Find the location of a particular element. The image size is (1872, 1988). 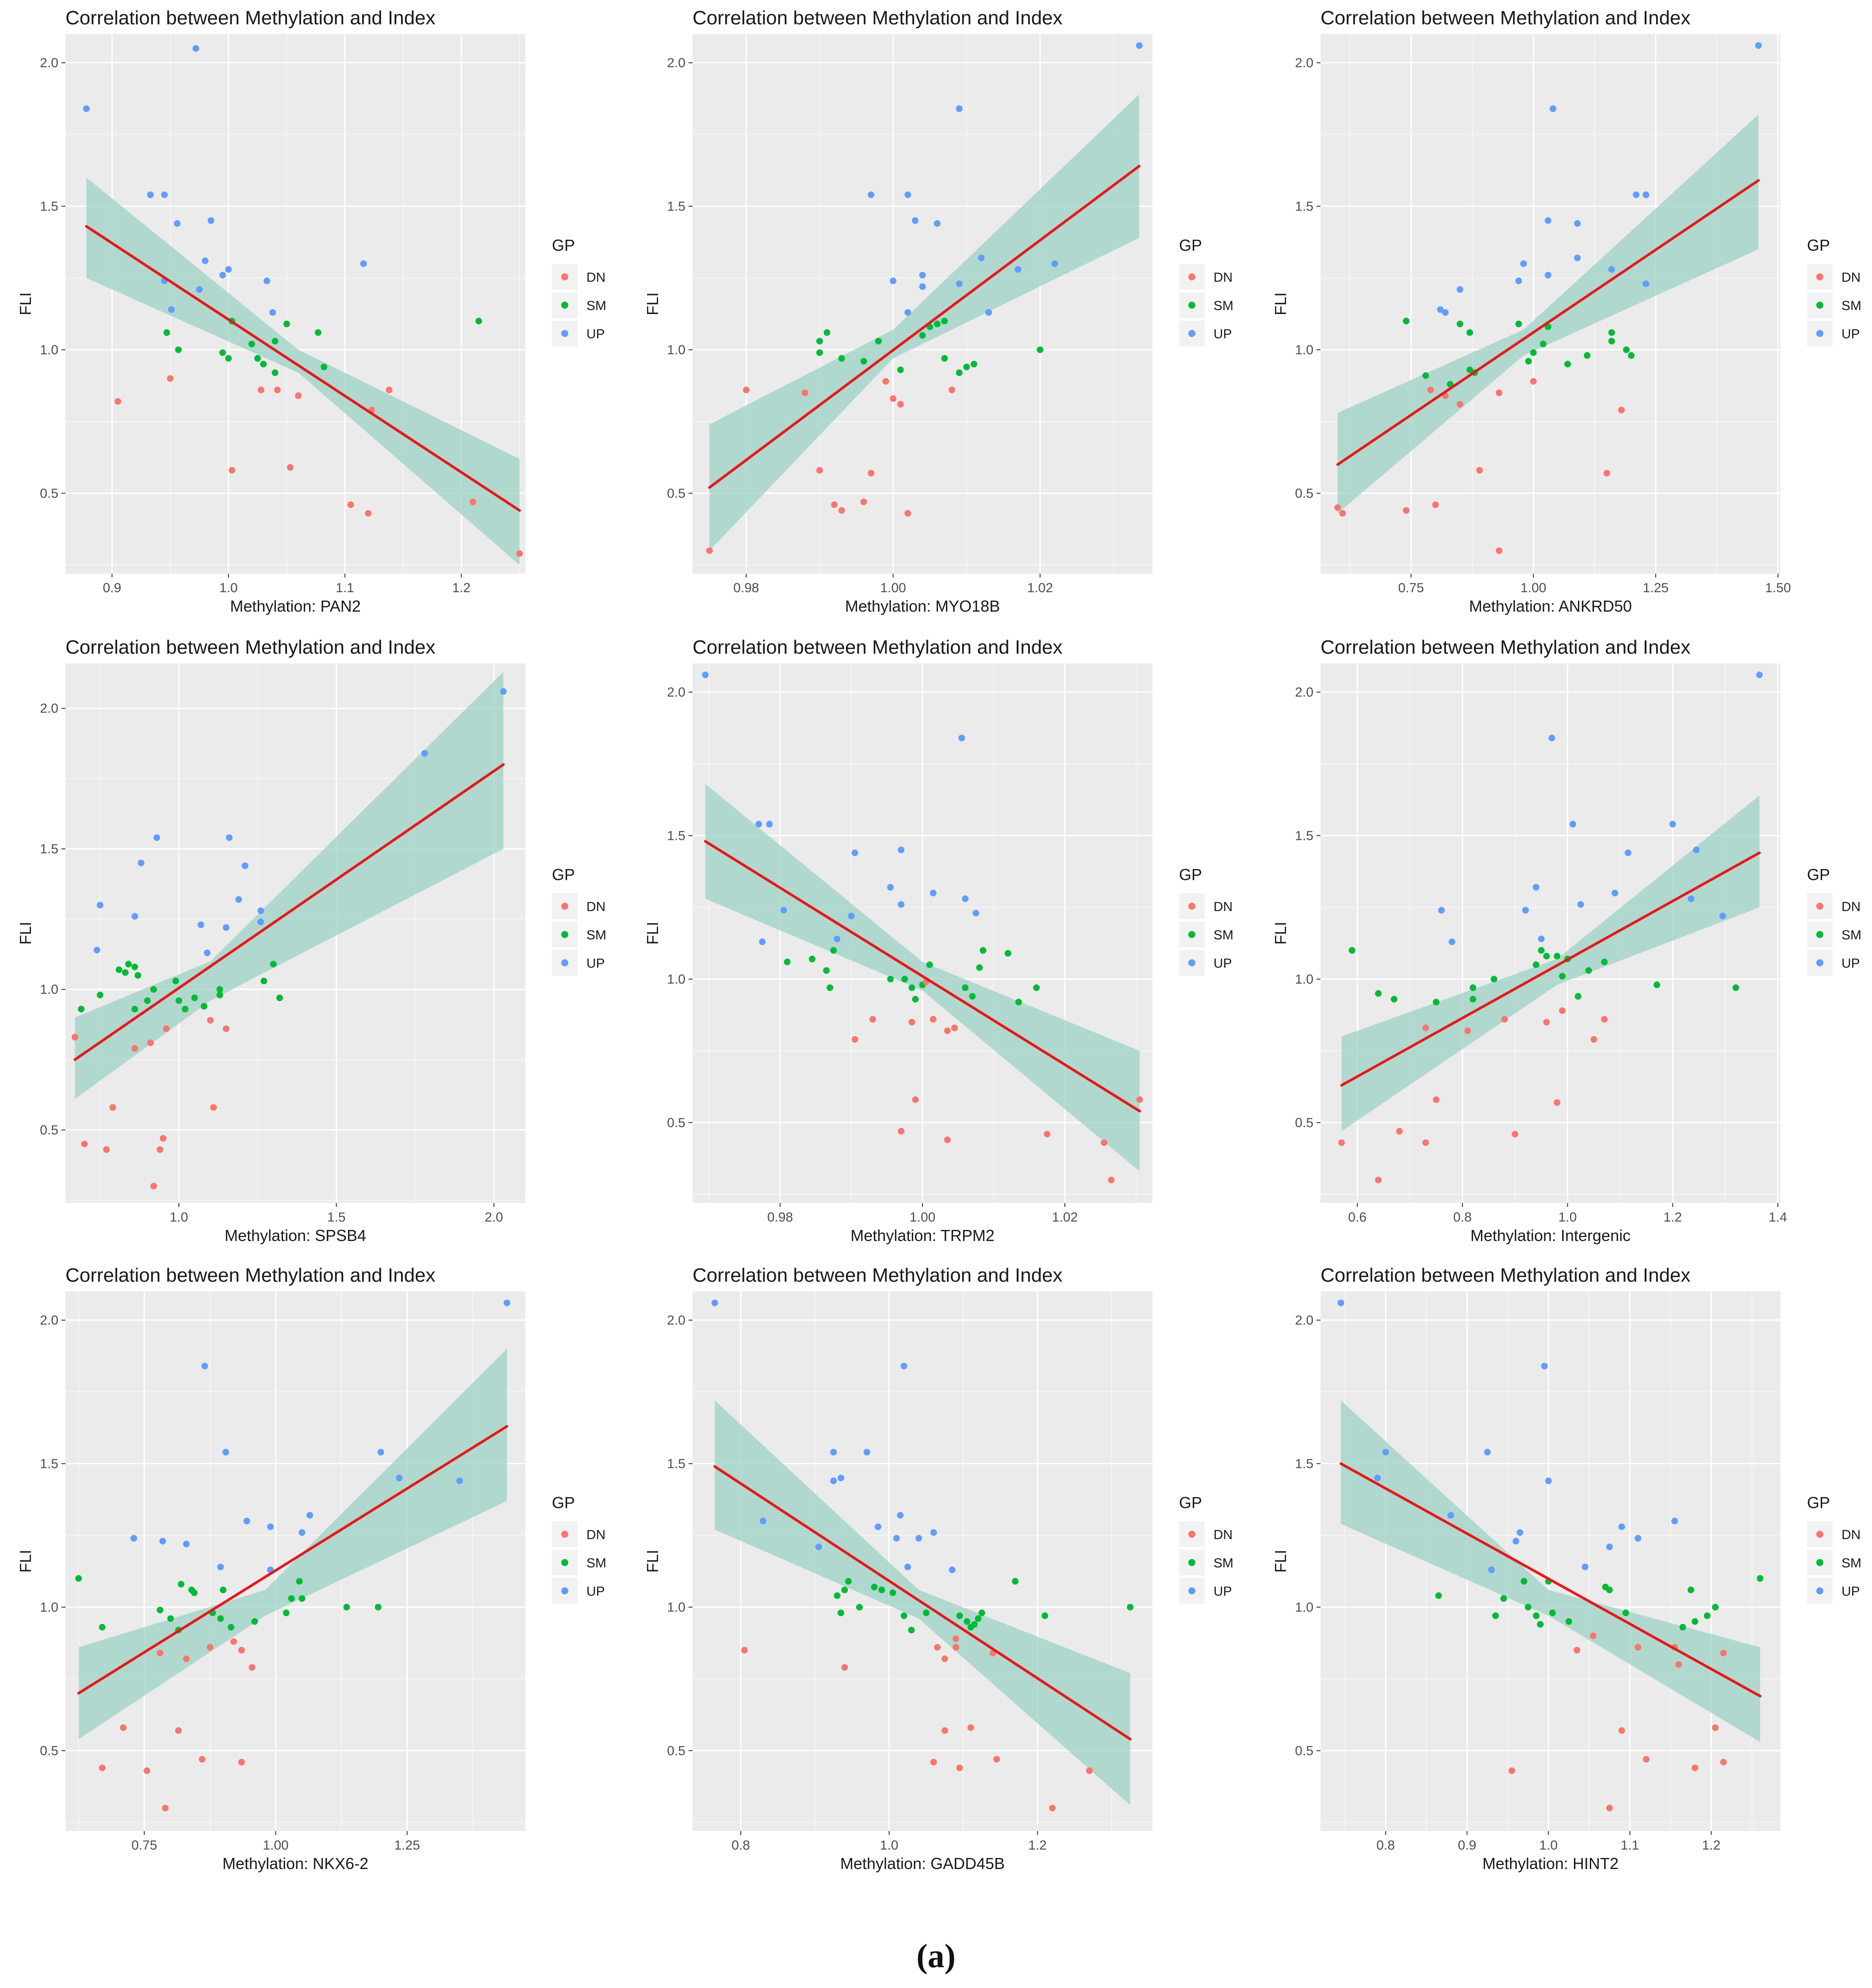

x-tick-label: 0.6 is located at coordinates (1357, 1217).